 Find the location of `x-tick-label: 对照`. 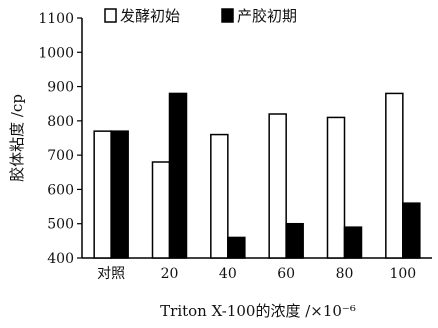

x-tick-label: 对照 is located at coordinates (111, 274).